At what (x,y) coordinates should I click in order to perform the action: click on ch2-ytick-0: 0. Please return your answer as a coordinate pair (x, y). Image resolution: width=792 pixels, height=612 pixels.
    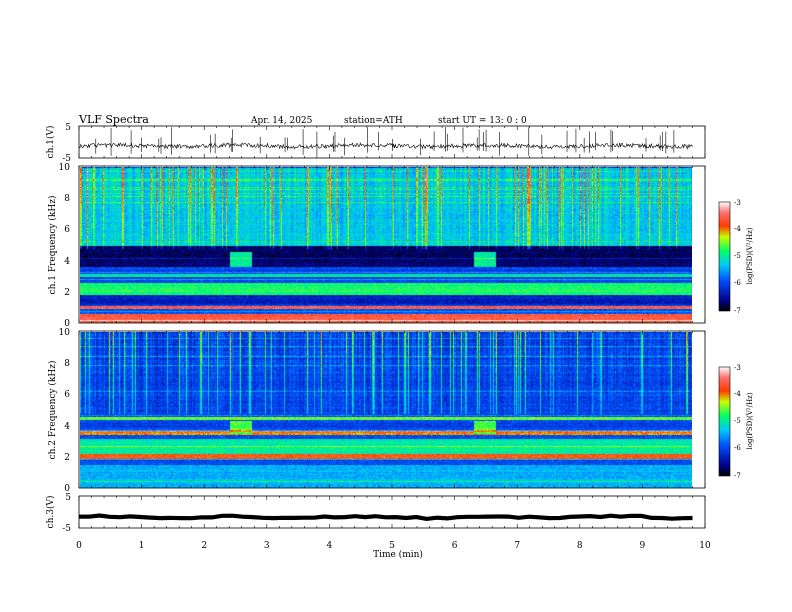
    Looking at the image, I should click on (67, 489).